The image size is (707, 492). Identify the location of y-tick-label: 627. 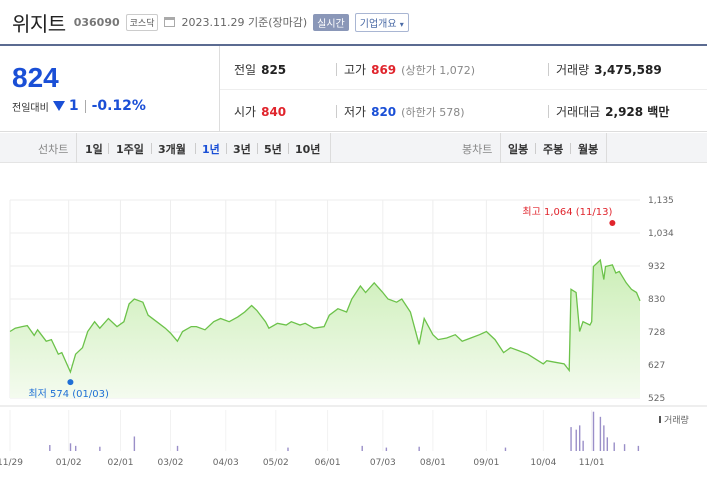
(656, 366).